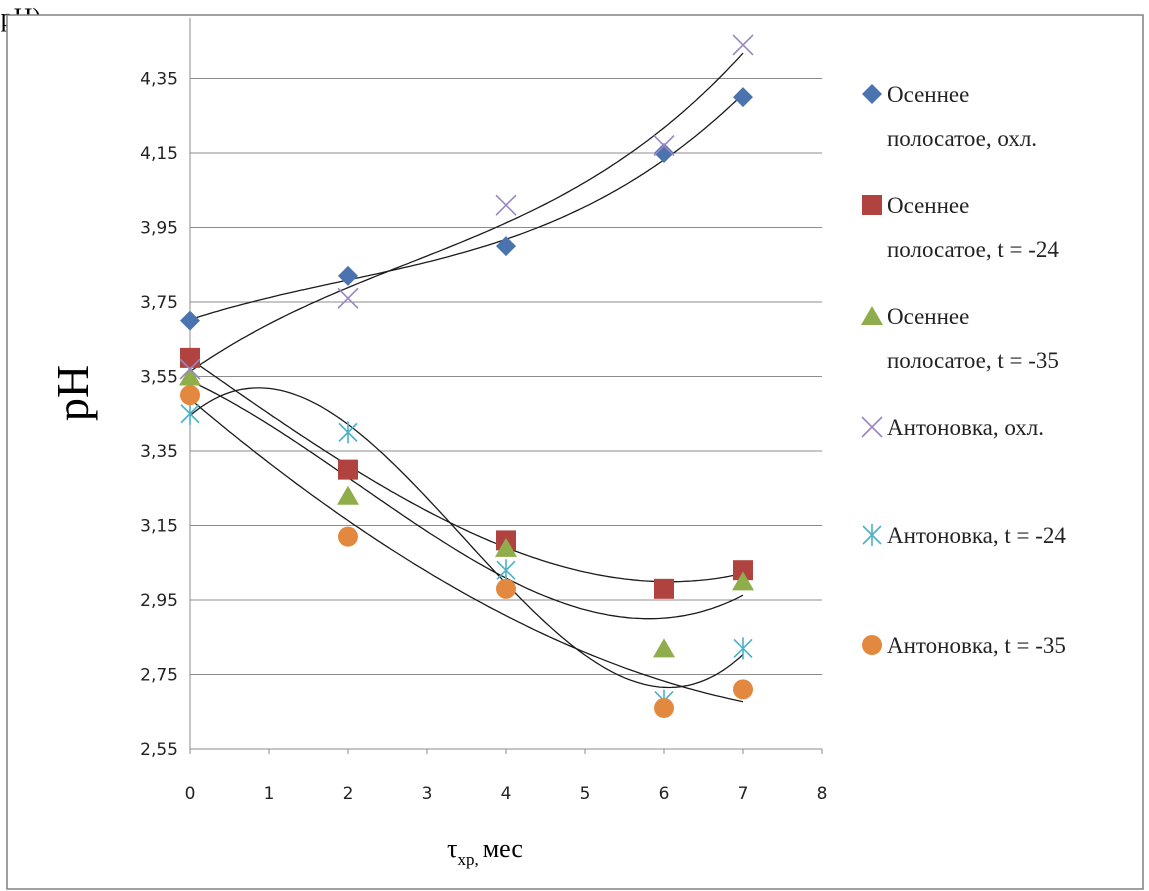 The width and height of the screenshot is (1149, 891). I want to click on x-tick-label: 1, so click(269, 794).